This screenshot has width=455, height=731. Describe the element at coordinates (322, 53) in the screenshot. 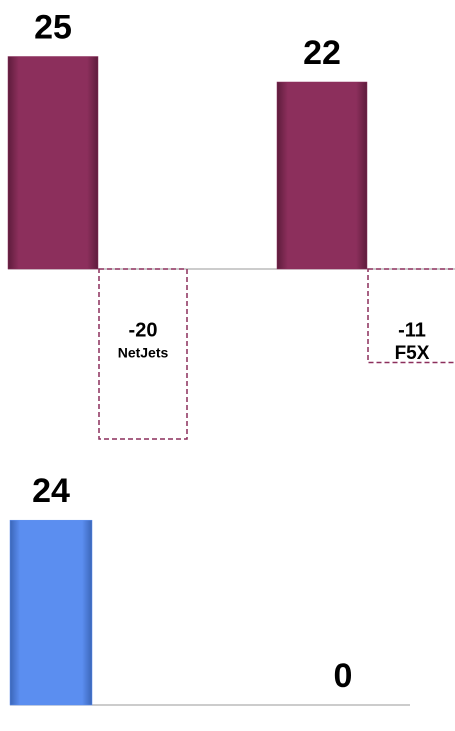

I see `value-label: 22` at that location.